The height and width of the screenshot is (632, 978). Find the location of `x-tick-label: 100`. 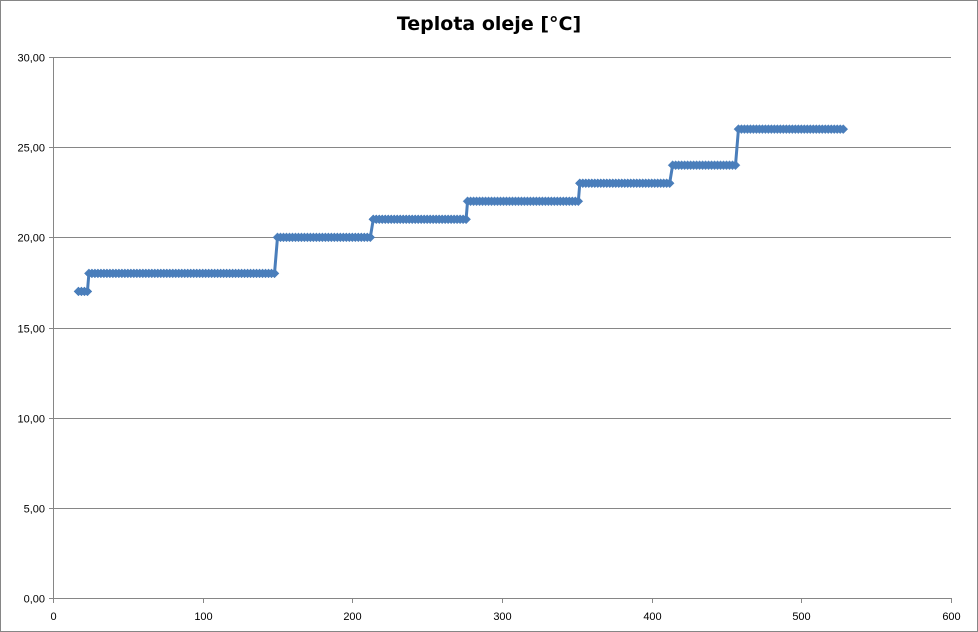

x-tick-label: 100 is located at coordinates (203, 617).